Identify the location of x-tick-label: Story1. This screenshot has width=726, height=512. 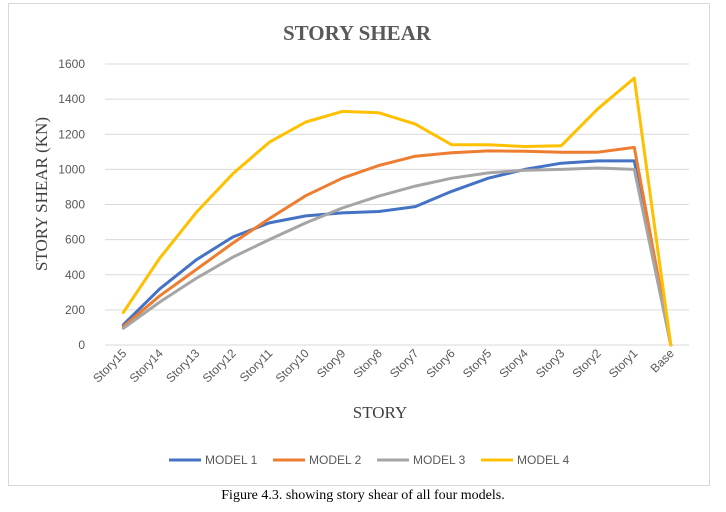
(623, 363).